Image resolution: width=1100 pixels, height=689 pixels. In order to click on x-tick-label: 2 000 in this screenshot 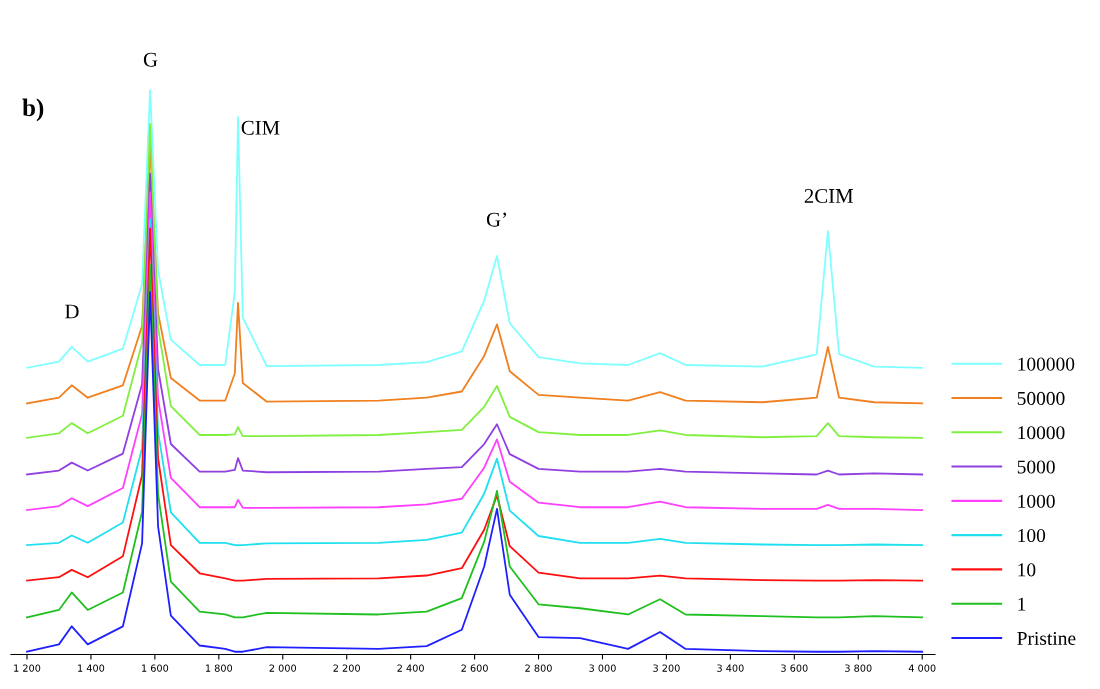, I will do `click(283, 668)`.